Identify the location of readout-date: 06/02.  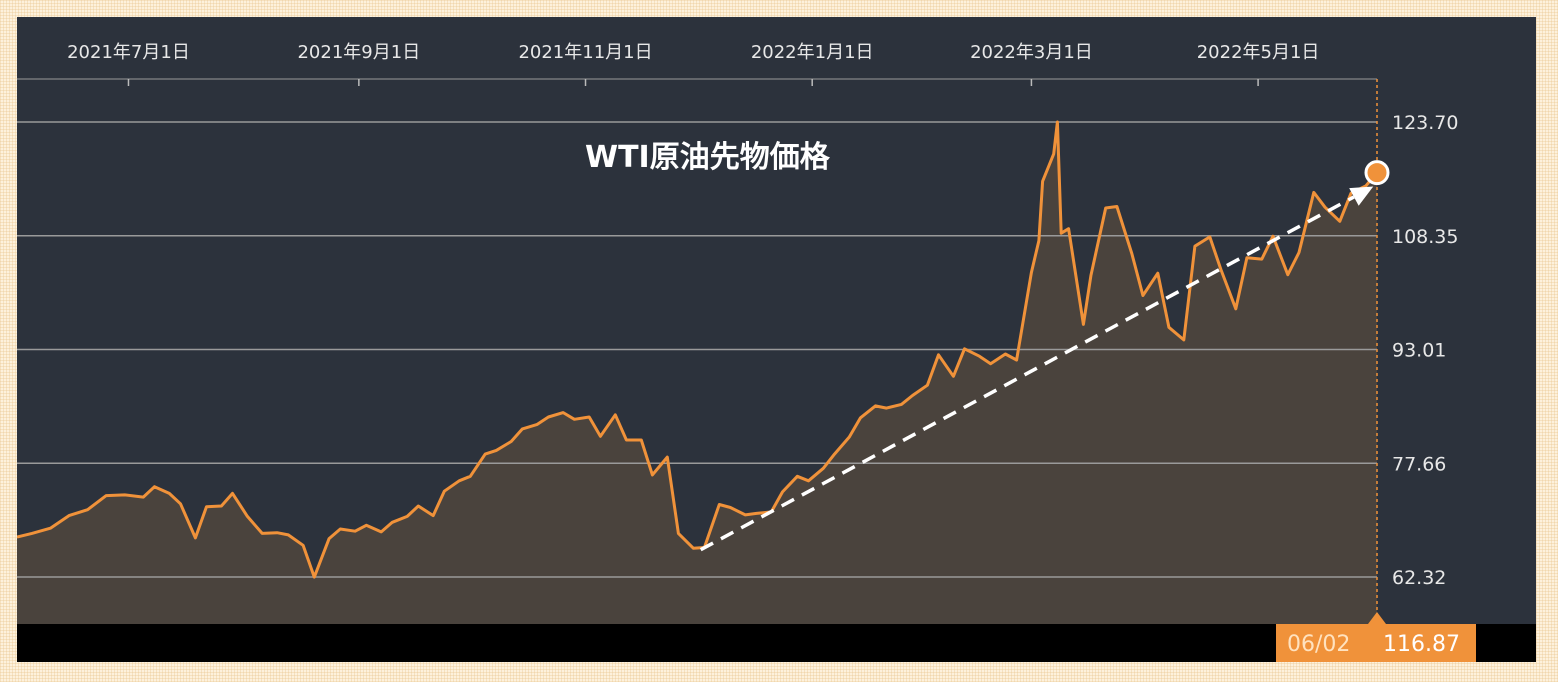
(1318, 644).